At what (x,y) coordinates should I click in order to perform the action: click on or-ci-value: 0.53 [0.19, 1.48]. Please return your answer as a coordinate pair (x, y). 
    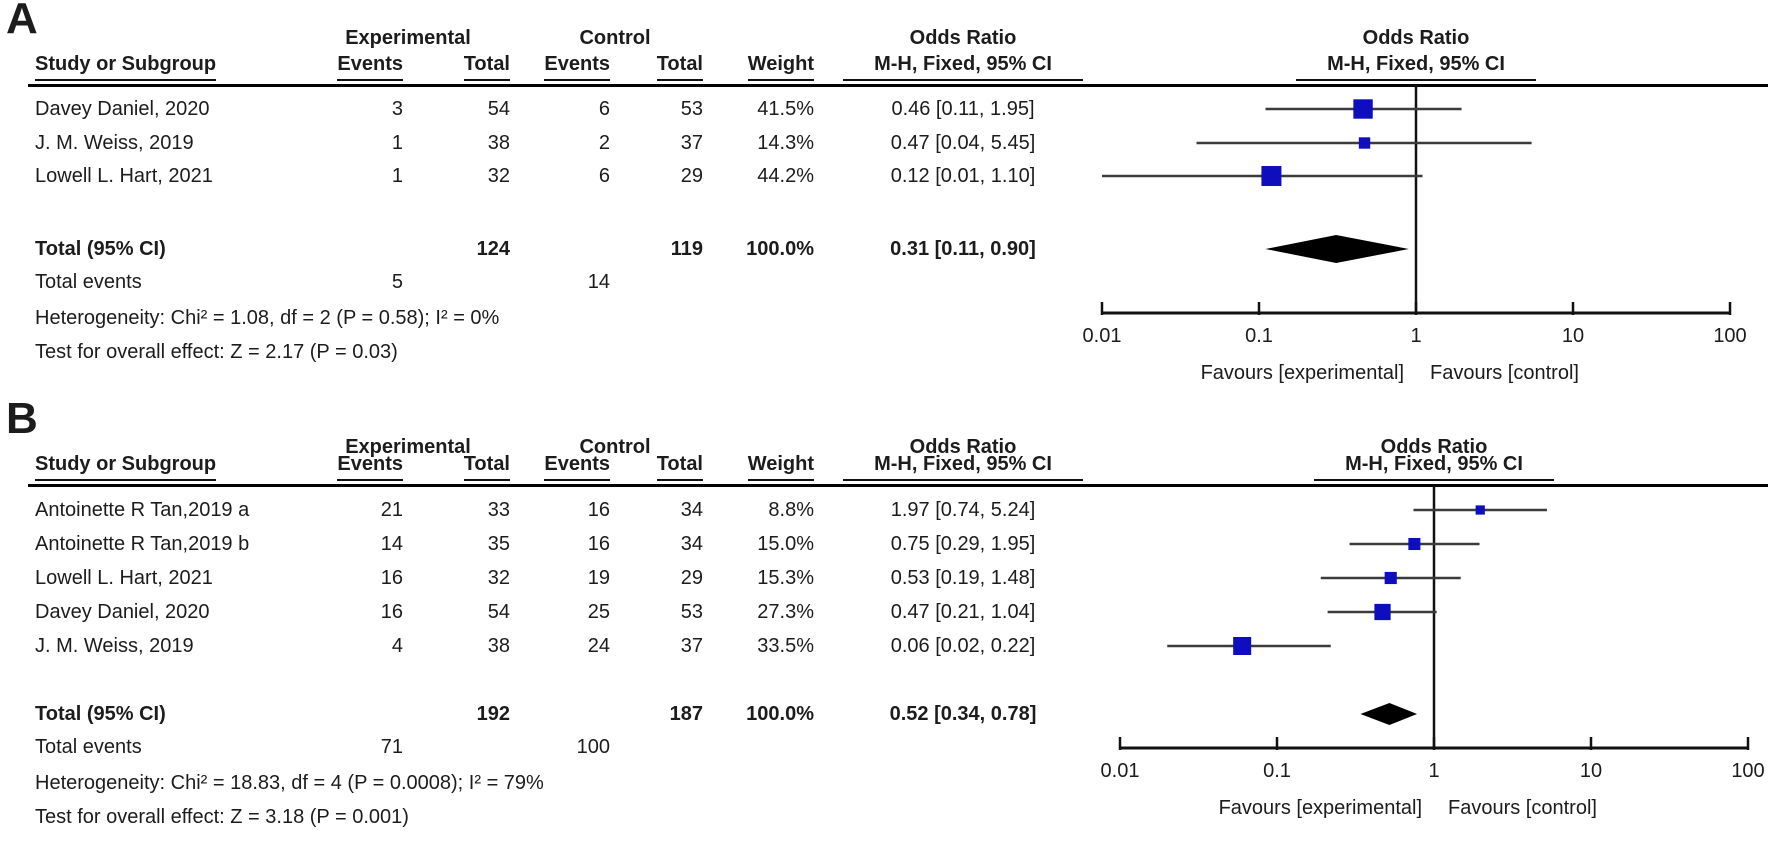
    Looking at the image, I should click on (963, 578).